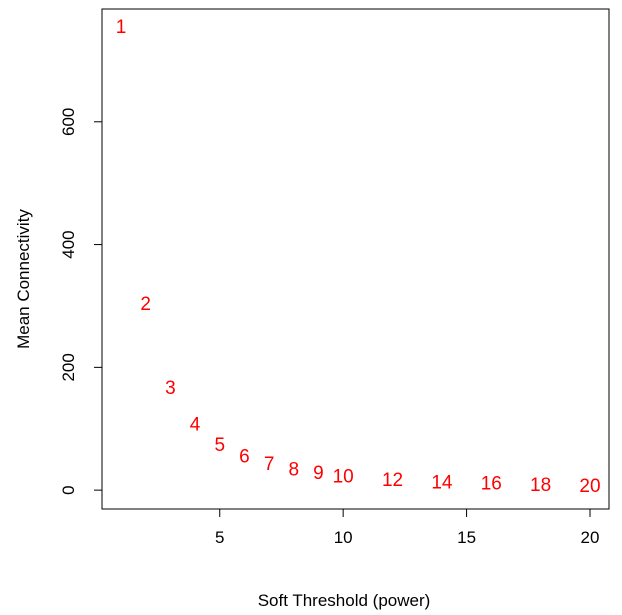 The width and height of the screenshot is (622, 615). What do you see at coordinates (81, 301) in the screenshot?
I see `y-axis: 0 200 400 600` at bounding box center [81, 301].